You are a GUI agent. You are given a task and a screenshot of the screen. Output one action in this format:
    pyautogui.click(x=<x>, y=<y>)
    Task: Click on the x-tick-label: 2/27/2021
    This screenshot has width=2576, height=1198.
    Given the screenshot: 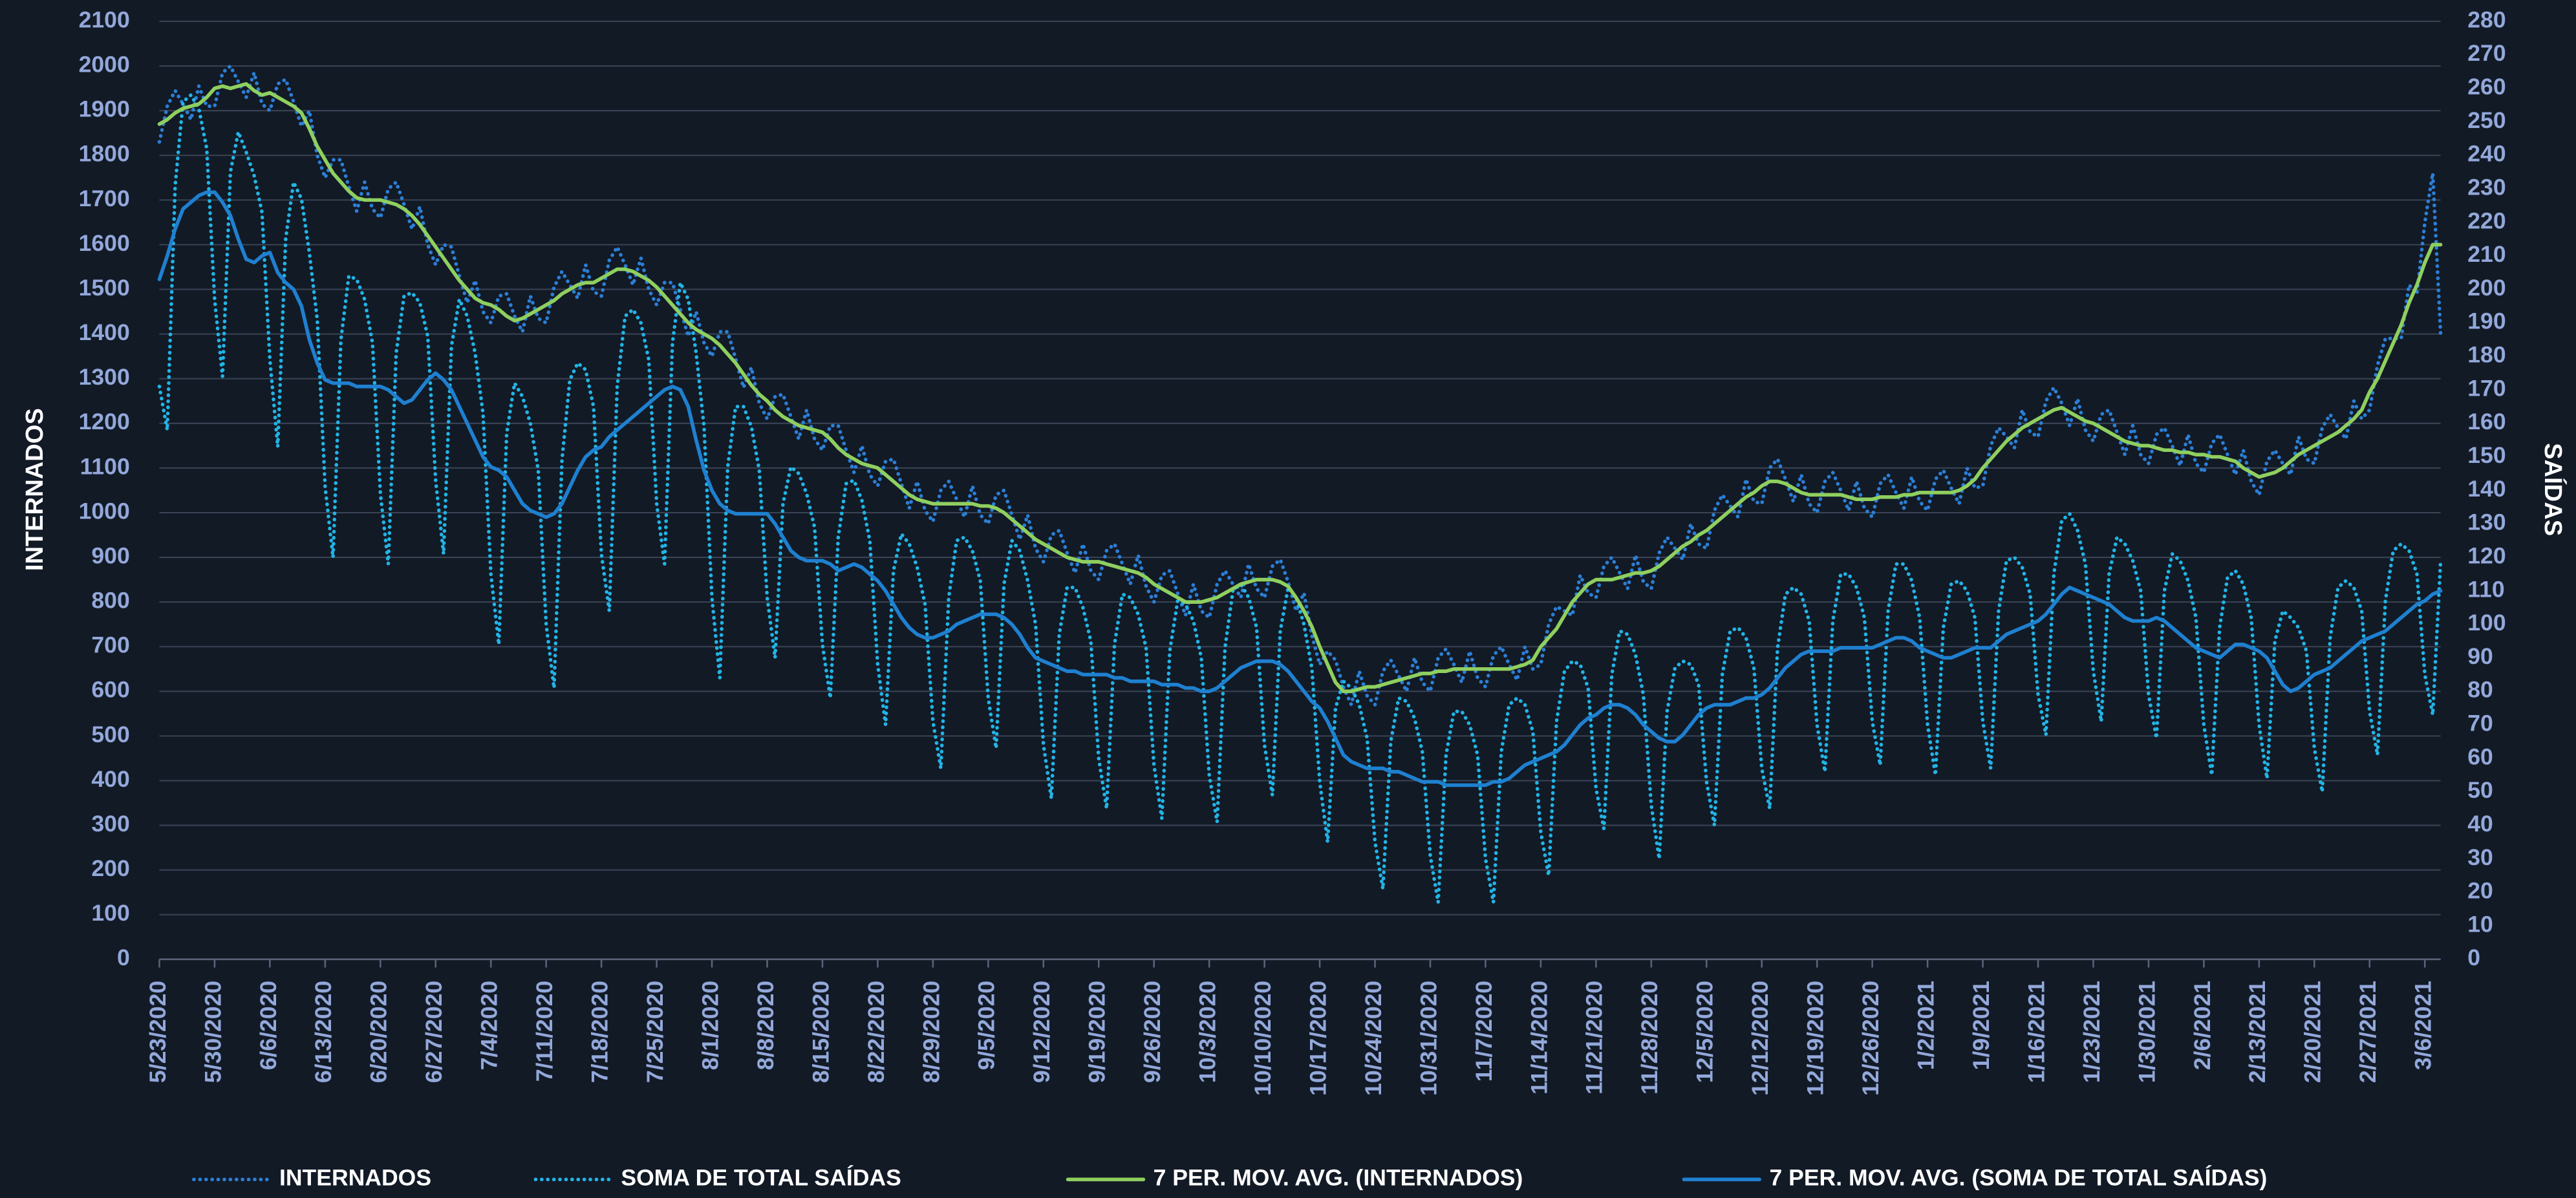 What is the action you would take?
    pyautogui.click(x=2368, y=1032)
    